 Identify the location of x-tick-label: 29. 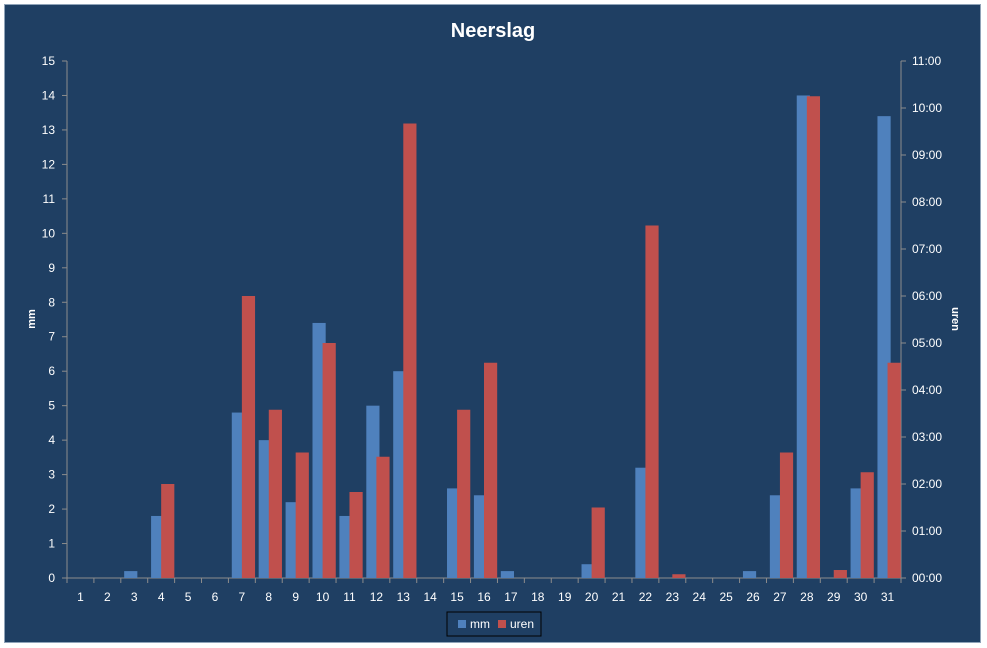
(834, 597).